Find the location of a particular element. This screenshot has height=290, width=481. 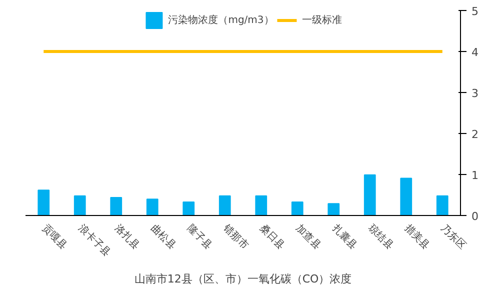

text: 山南市12县（区、市）一氧化碳（CO）浓度 is located at coordinates (243, 279).